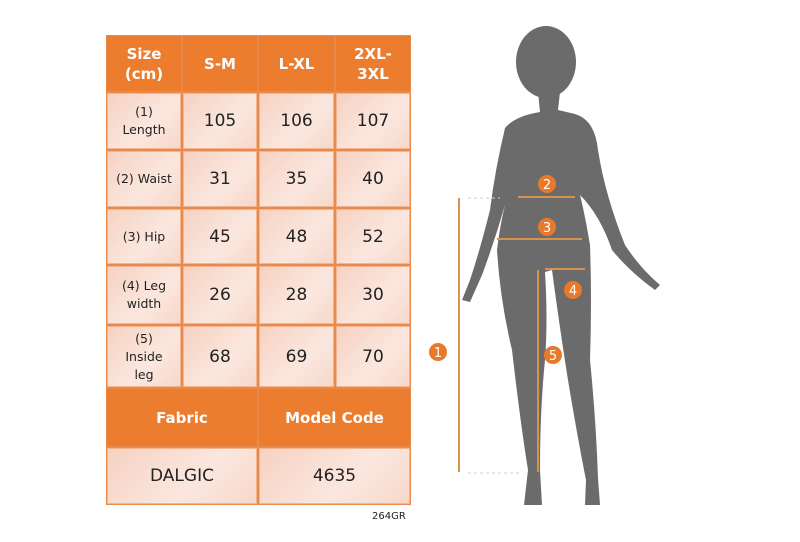 This screenshot has height=542, width=800. What do you see at coordinates (546, 62) in the screenshot?
I see `head` at bounding box center [546, 62].